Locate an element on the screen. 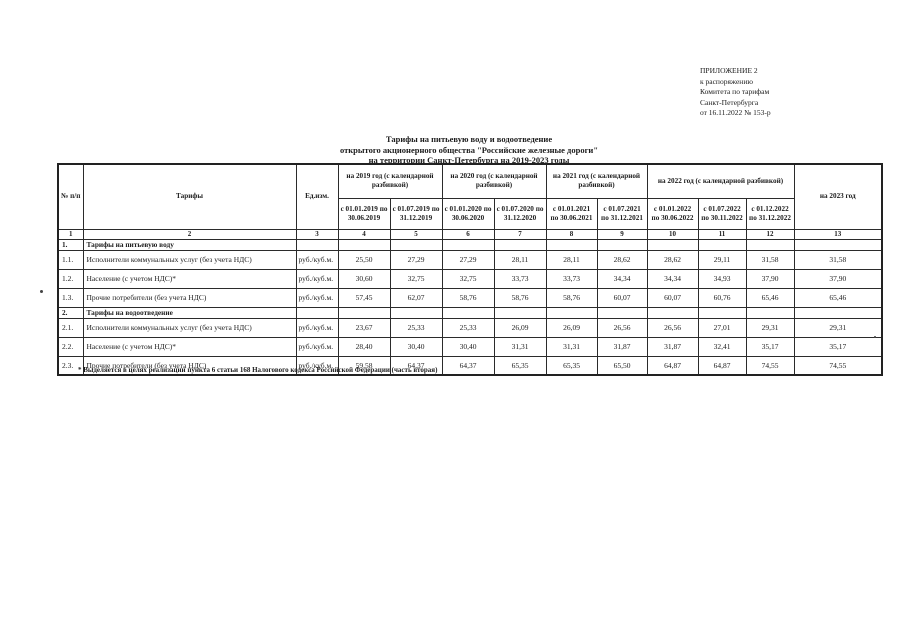  tariff-value-cell: 23,67 is located at coordinates (364, 327).